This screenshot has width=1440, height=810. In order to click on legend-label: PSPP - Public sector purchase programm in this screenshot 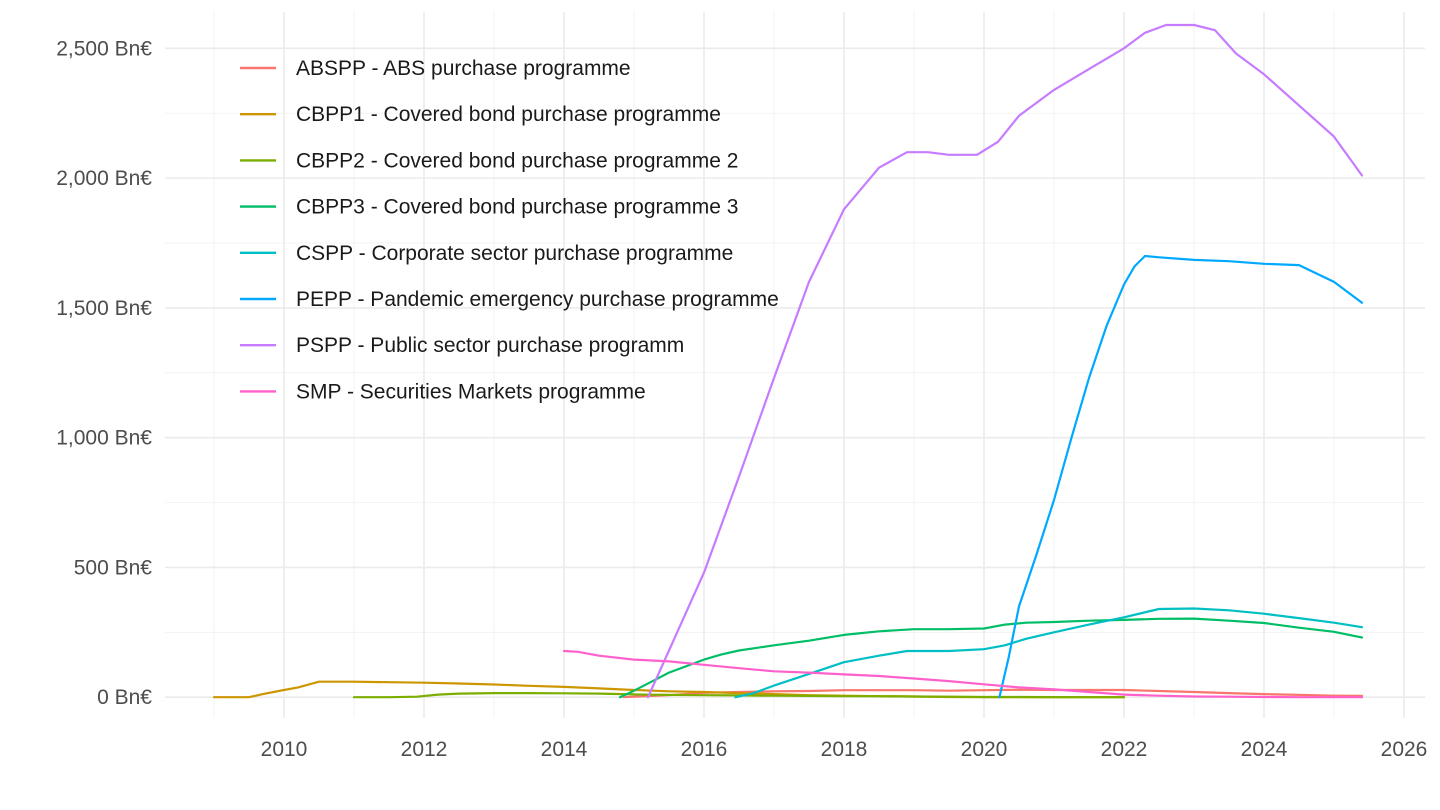, I will do `click(490, 345)`.